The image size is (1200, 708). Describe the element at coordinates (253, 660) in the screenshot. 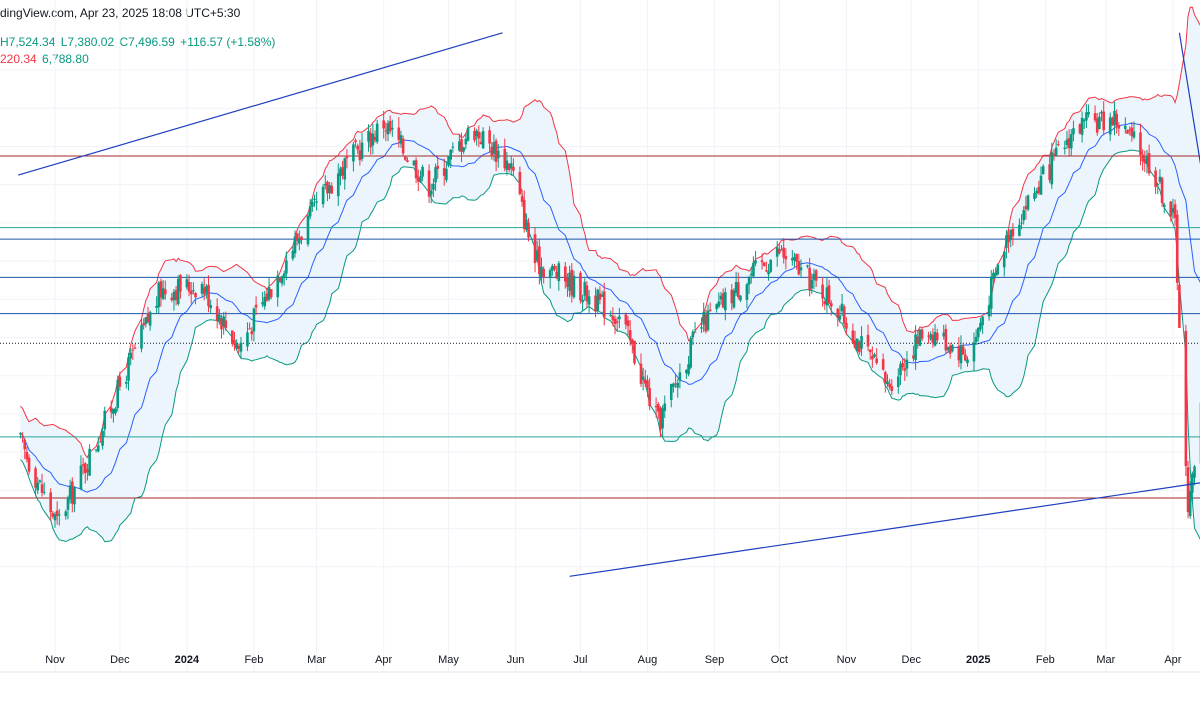

I see `x-tick-label: Feb` at that location.